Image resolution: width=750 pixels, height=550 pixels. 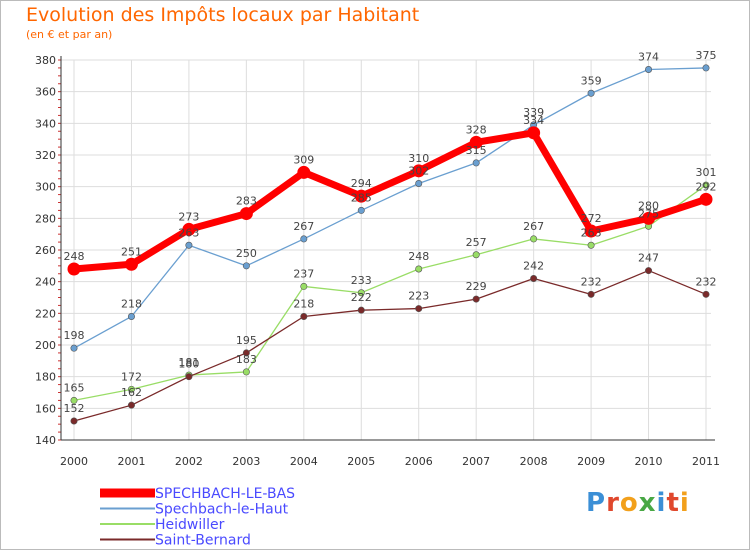 What do you see at coordinates (361, 297) in the screenshot?
I see `data-label: 222` at bounding box center [361, 297].